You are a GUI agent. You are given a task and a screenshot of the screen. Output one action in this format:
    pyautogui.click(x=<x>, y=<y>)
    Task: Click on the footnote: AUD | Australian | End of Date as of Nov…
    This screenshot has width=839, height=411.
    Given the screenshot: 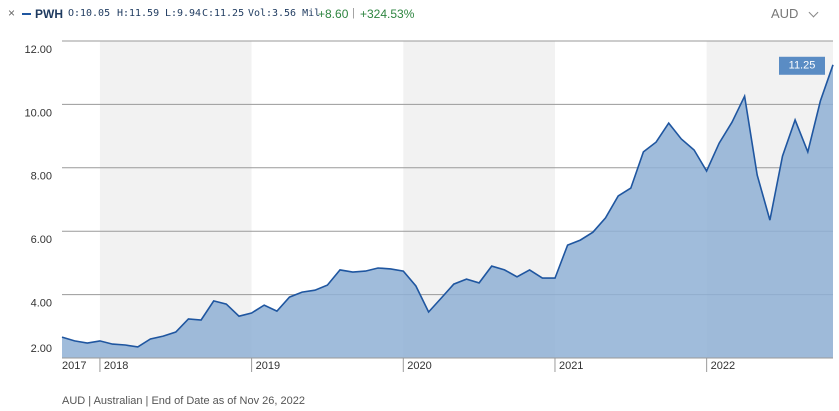 What is the action you would take?
    pyautogui.click(x=183, y=401)
    